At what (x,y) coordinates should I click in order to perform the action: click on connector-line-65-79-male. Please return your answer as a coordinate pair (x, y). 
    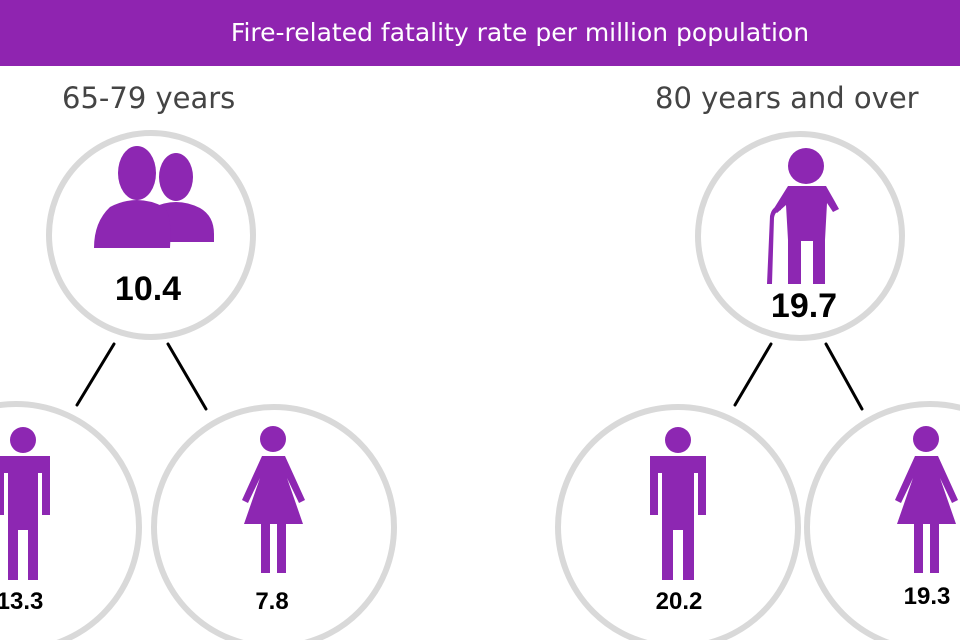
    Looking at the image, I should click on (95, 374).